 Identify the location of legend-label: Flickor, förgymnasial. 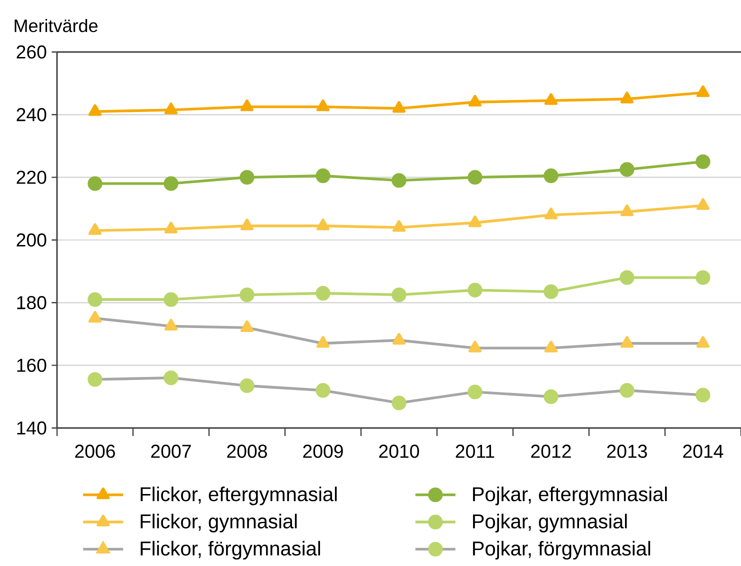
(230, 550).